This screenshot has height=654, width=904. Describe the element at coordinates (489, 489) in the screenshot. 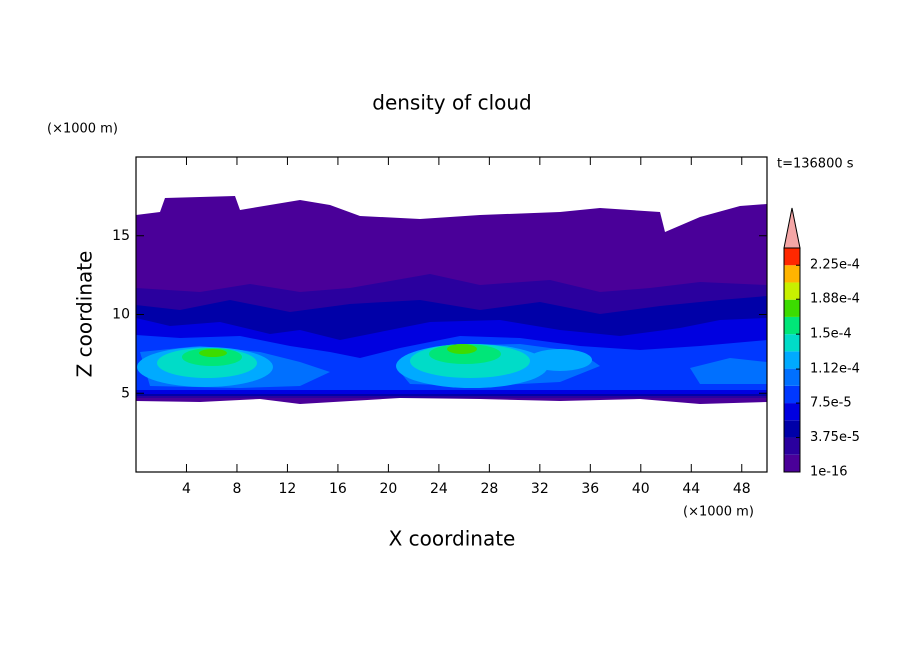

I see `x-tick-label: 28` at that location.